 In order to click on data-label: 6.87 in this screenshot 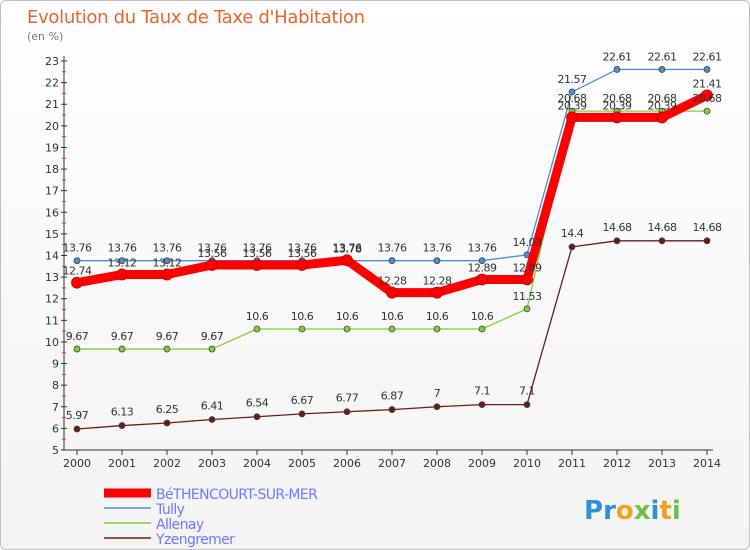, I will do `click(392, 396)`.